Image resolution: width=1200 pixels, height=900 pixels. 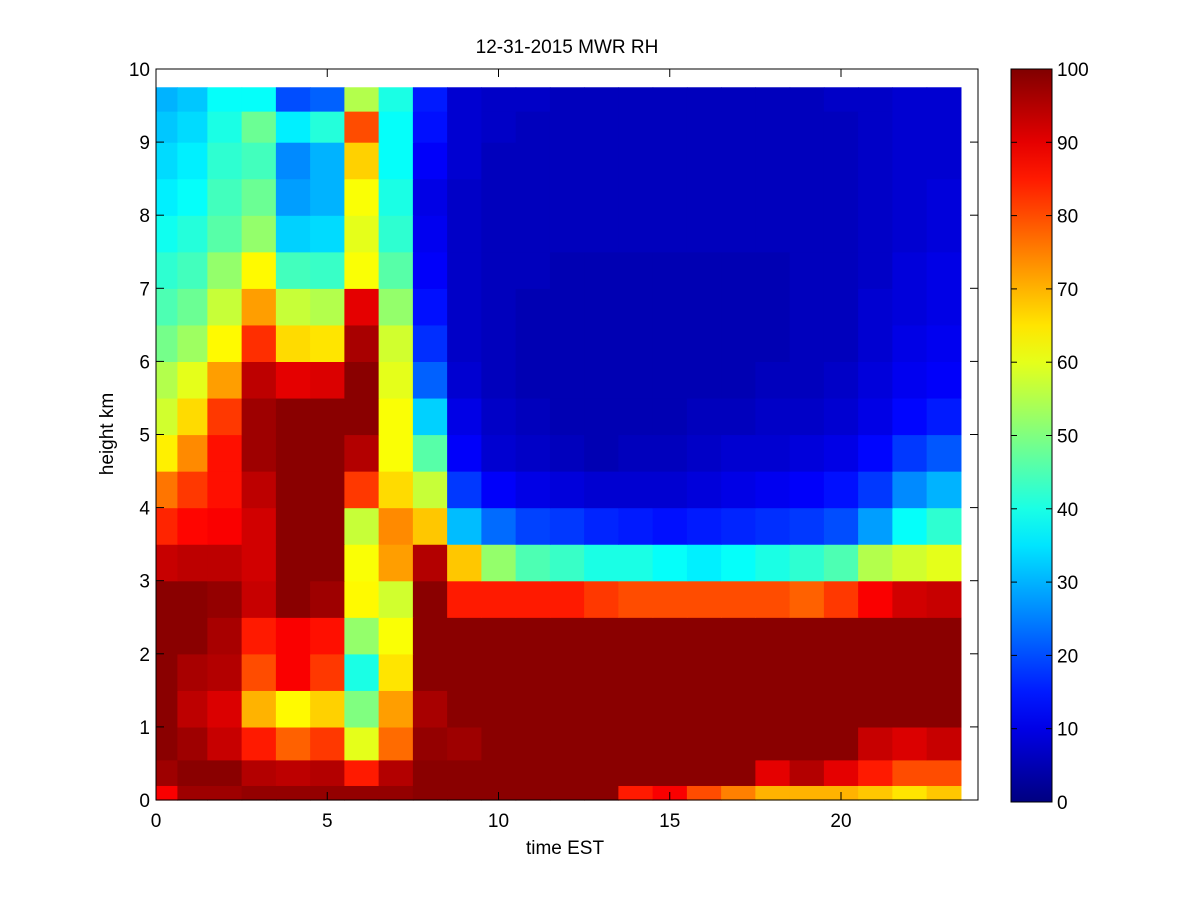 What do you see at coordinates (1062, 803) in the screenshot?
I see `colorbar-tick-label: 0` at bounding box center [1062, 803].